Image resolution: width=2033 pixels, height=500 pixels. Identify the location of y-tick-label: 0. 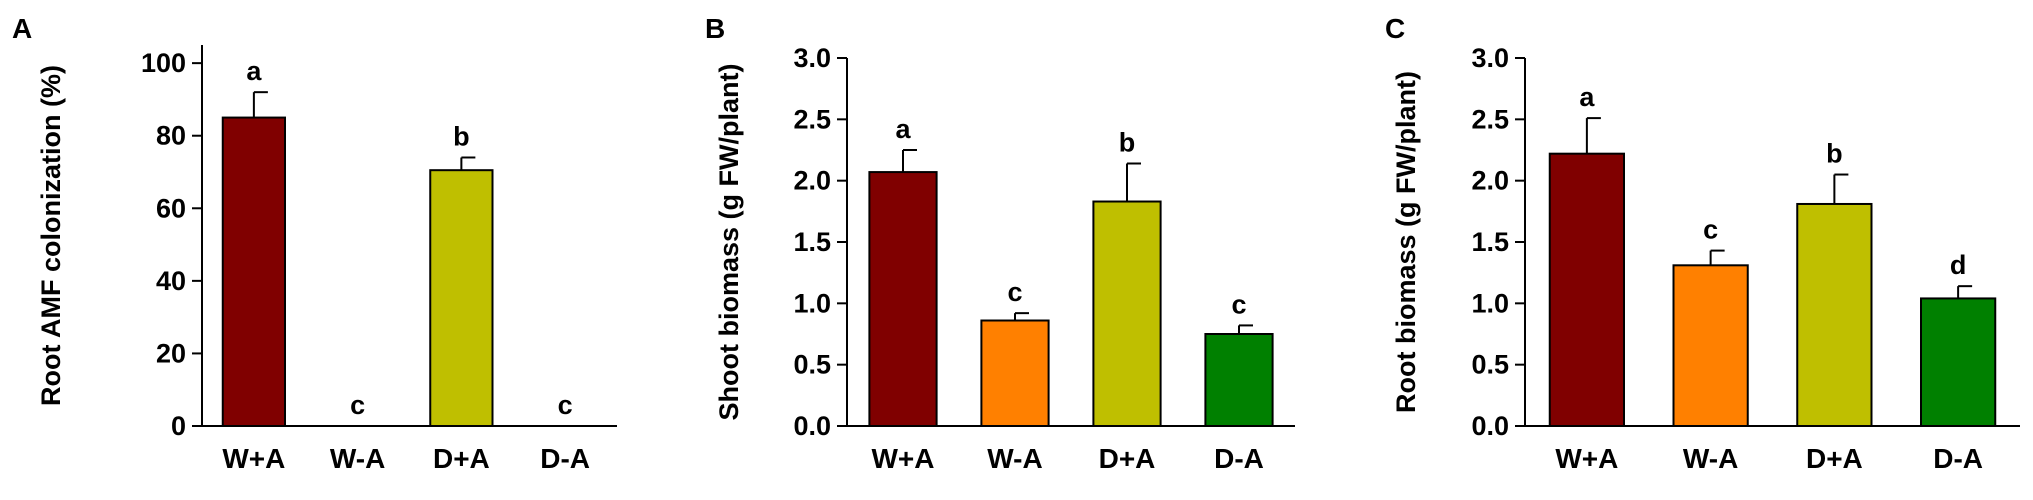
(178, 426).